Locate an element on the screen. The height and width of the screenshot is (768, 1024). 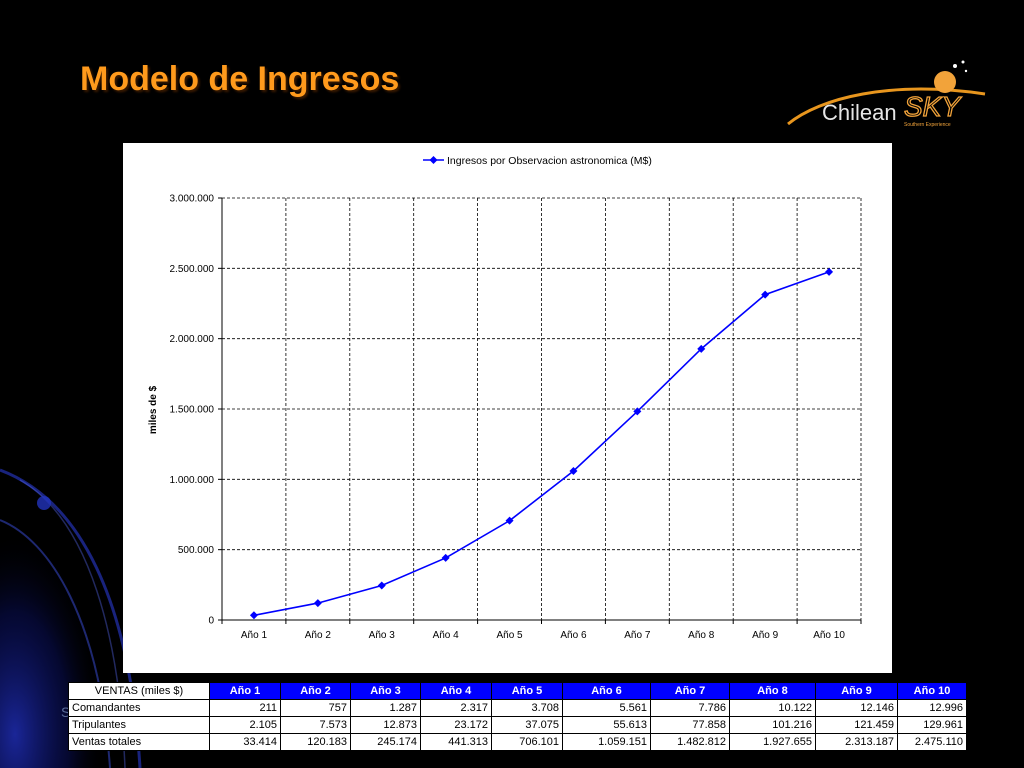
y-tick-label: 0 is located at coordinates (211, 621).